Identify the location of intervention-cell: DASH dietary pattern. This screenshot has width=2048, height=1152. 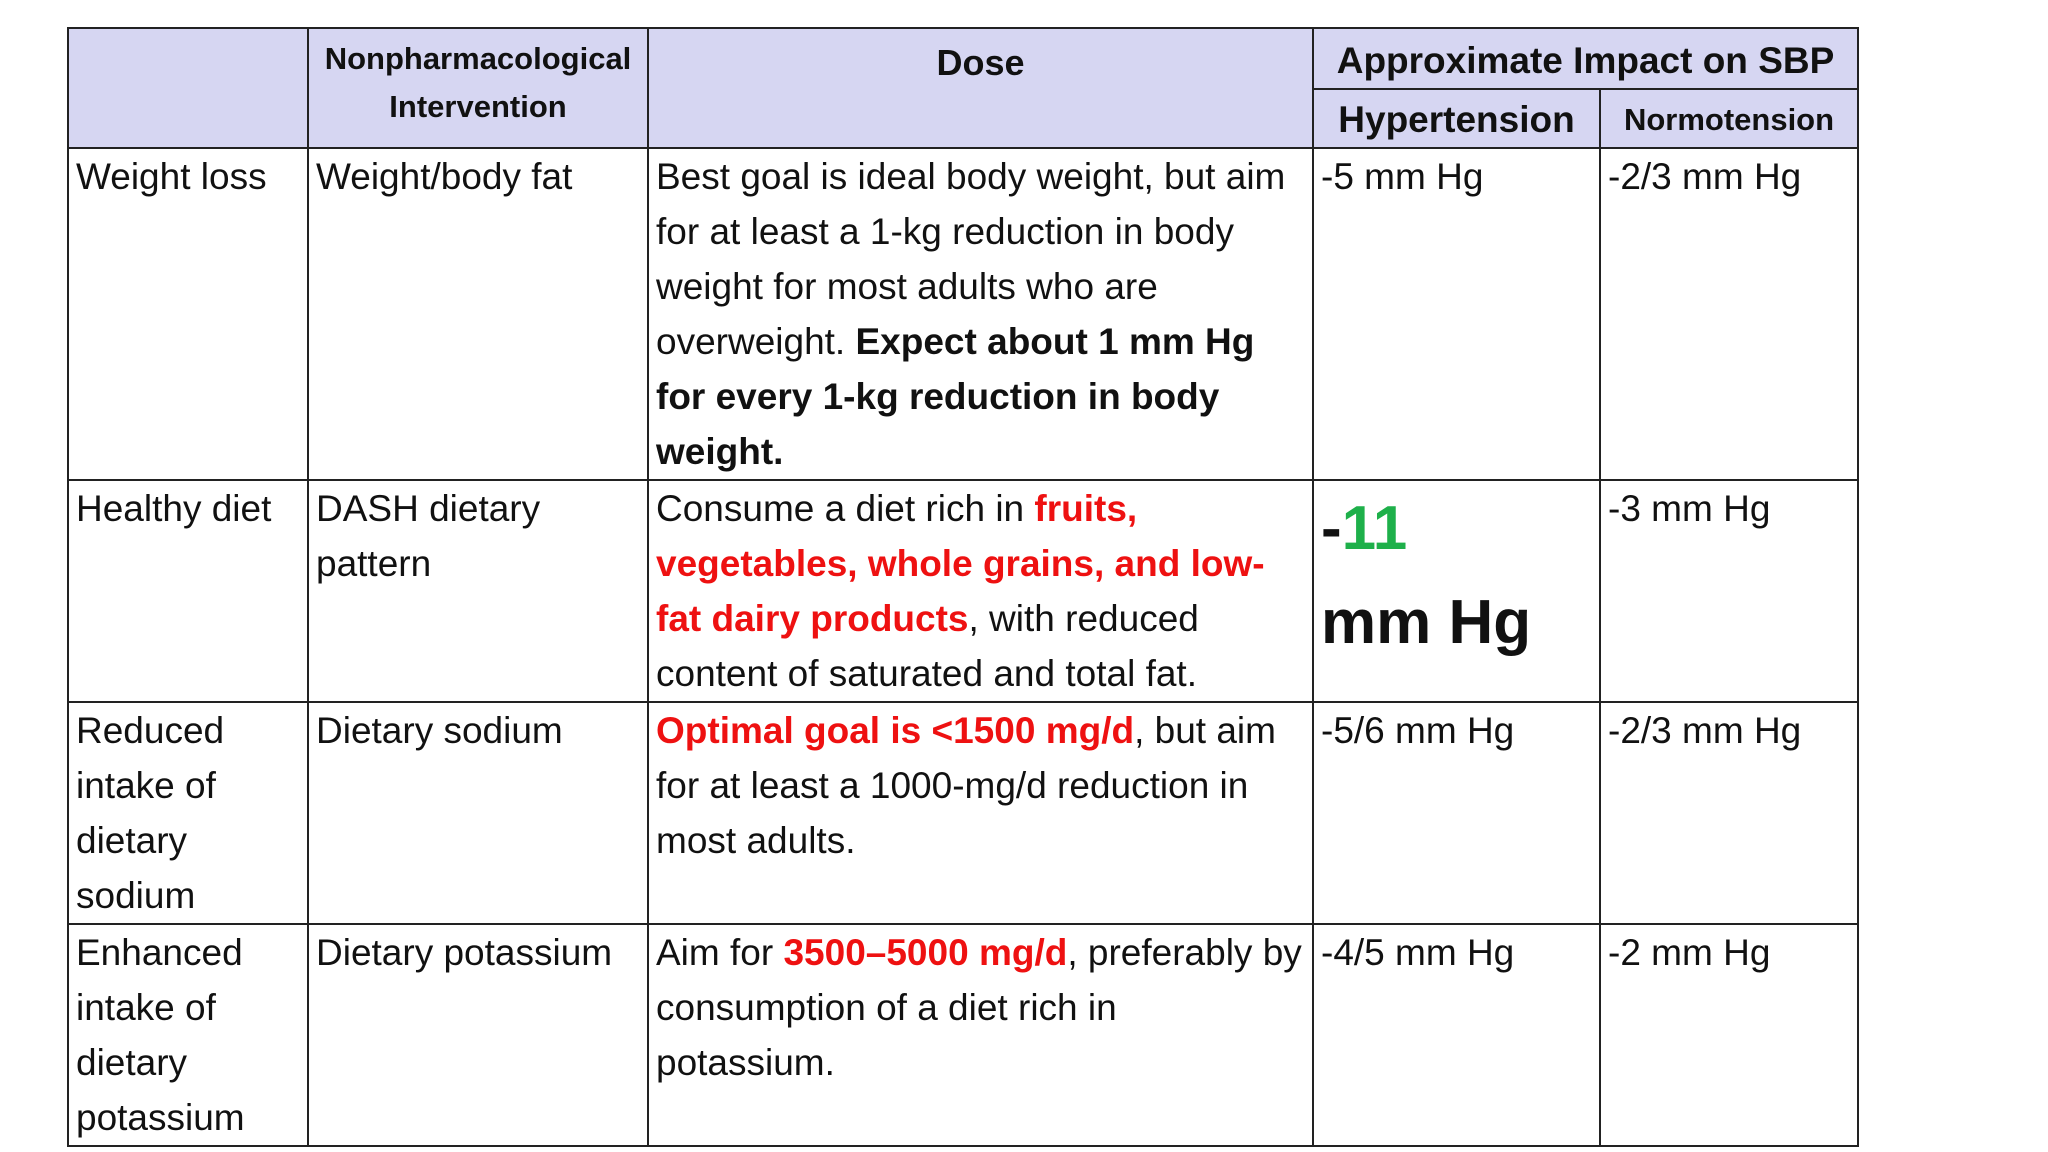
(478, 591).